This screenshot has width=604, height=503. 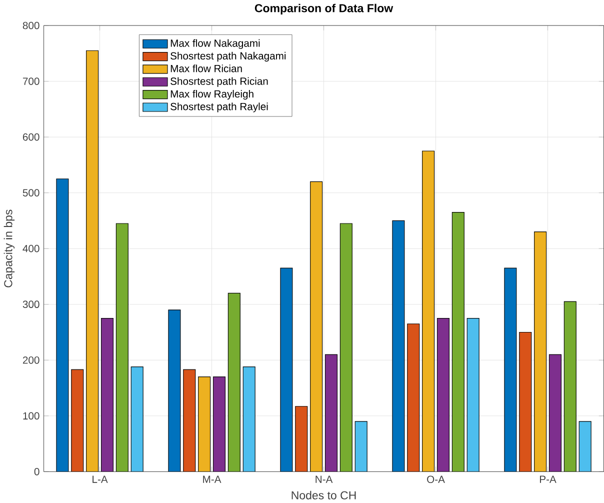 I want to click on x-tick-label: N-A, so click(x=324, y=479).